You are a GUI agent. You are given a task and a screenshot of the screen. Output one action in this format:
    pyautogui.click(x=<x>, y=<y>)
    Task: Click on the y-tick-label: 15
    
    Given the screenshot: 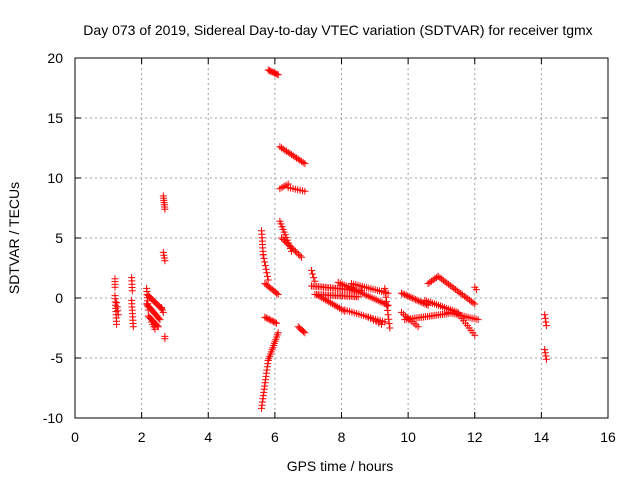 What is the action you would take?
    pyautogui.click(x=55, y=118)
    